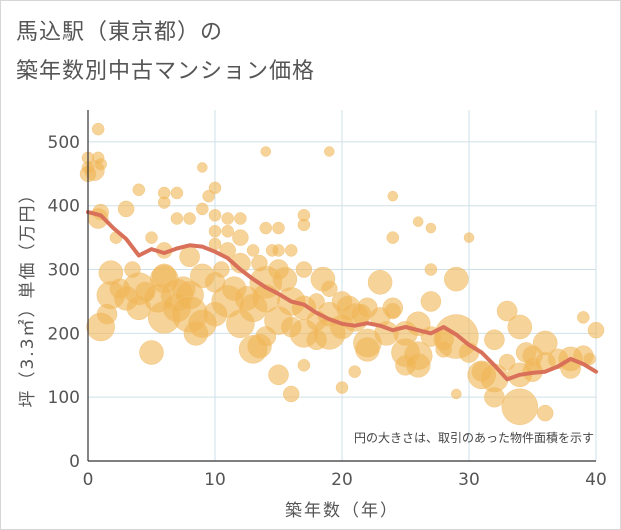 The width and height of the screenshot is (621, 530). Describe the element at coordinates (474, 437) in the screenshot. I see `size-note: 円の大きさは、取引のあった物件面積を示す` at that location.